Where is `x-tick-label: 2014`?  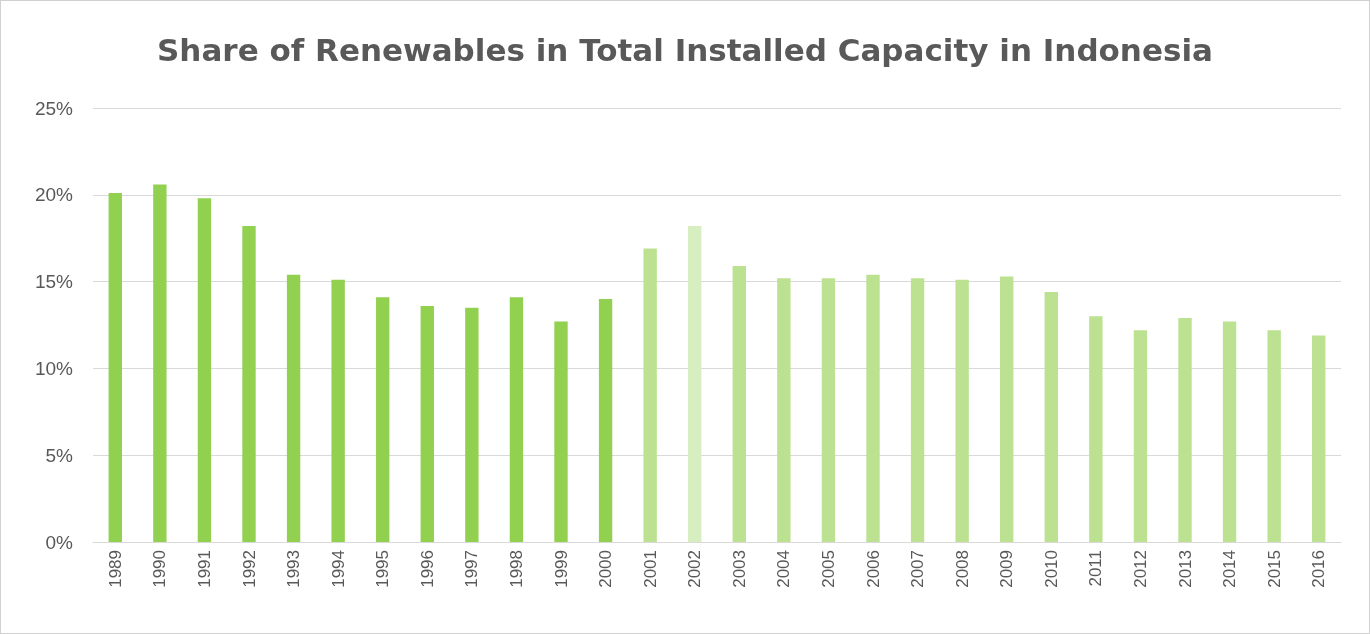 x-tick-label: 2014 is located at coordinates (1230, 569).